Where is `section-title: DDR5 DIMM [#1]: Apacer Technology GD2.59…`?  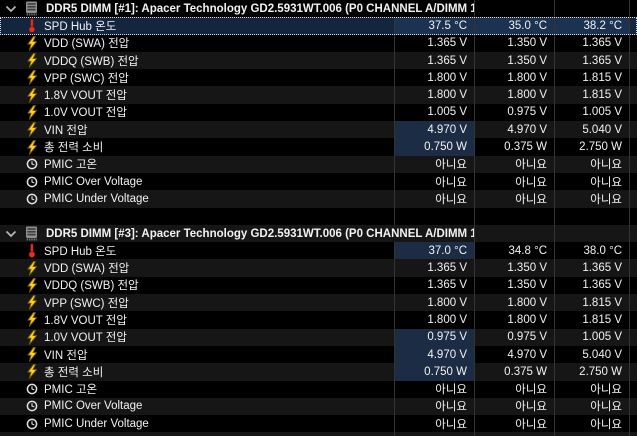
section-title: DDR5 DIMM [#1]: Apacer Technology GD2.59… is located at coordinates (260, 8).